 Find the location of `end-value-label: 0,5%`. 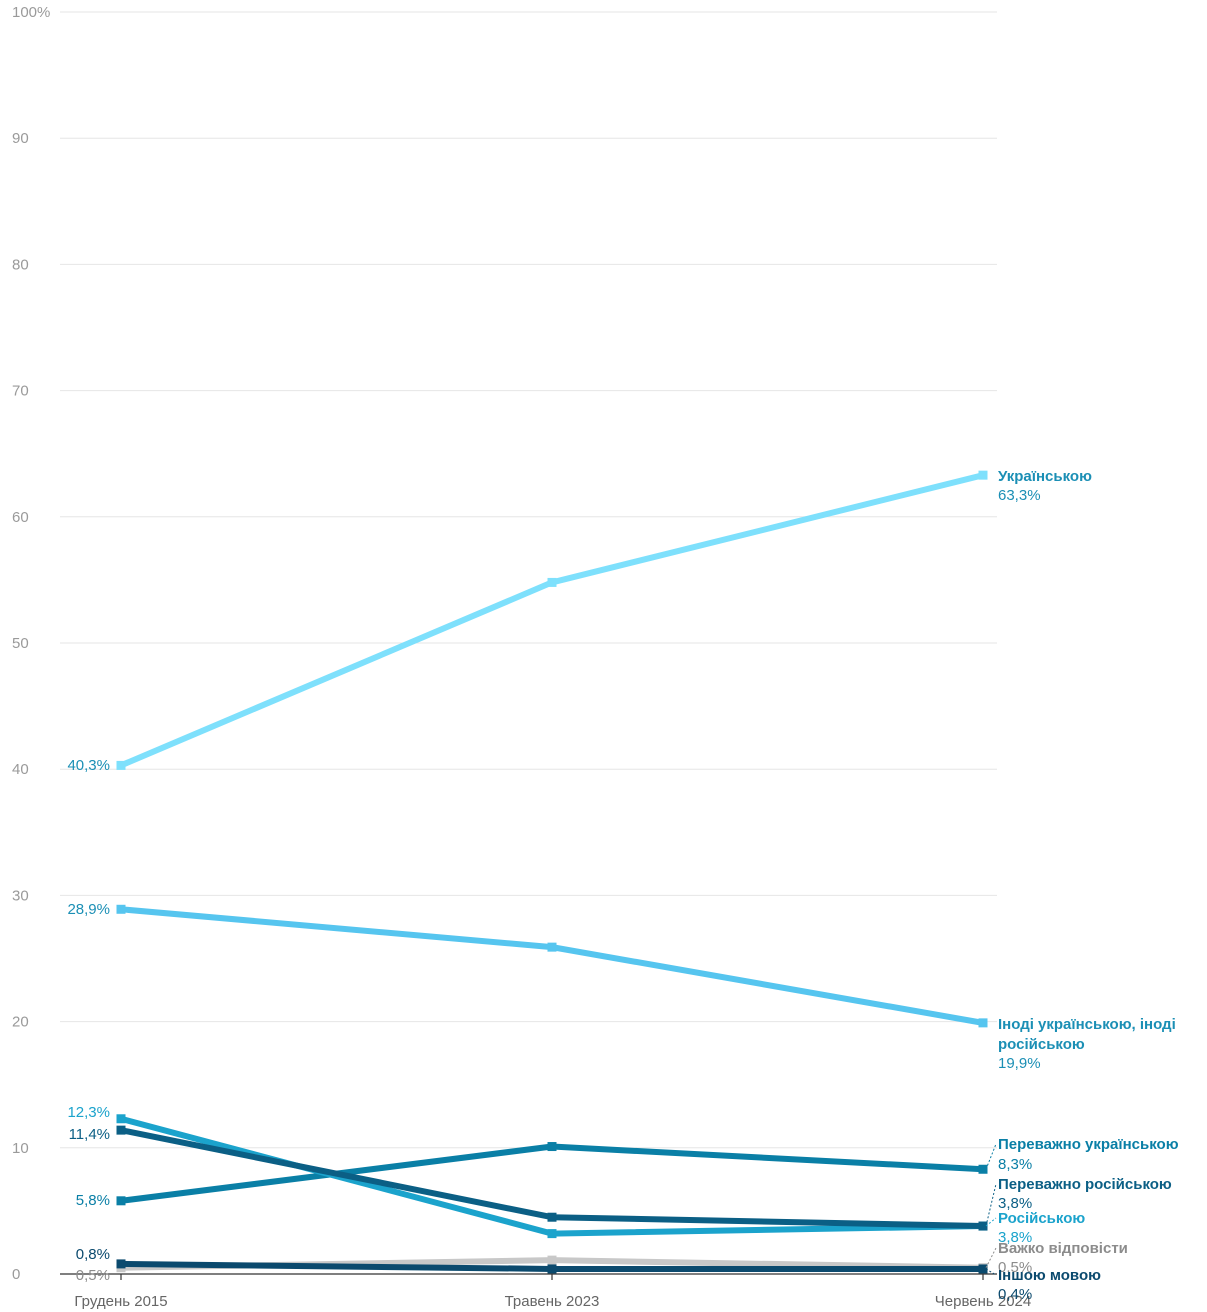

end-value-label: 0,5% is located at coordinates (1015, 1267).